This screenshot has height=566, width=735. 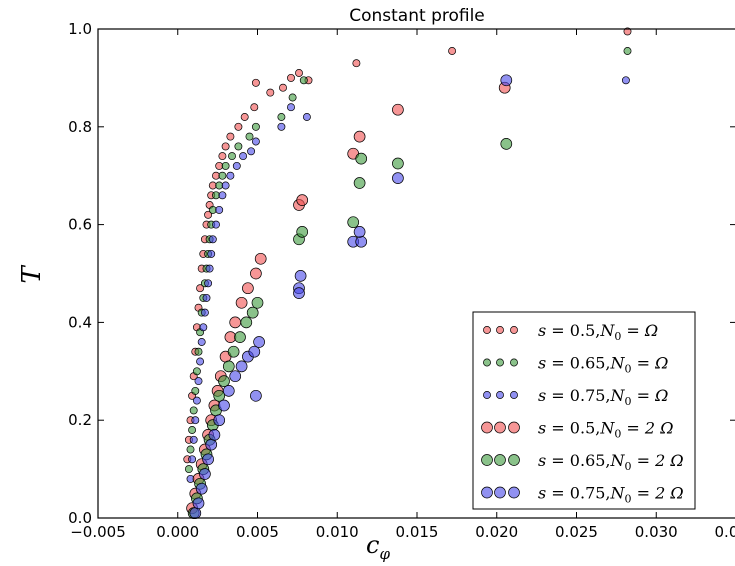 What do you see at coordinates (257, 532) in the screenshot?
I see `x-tick-label: 0.005` at bounding box center [257, 532].